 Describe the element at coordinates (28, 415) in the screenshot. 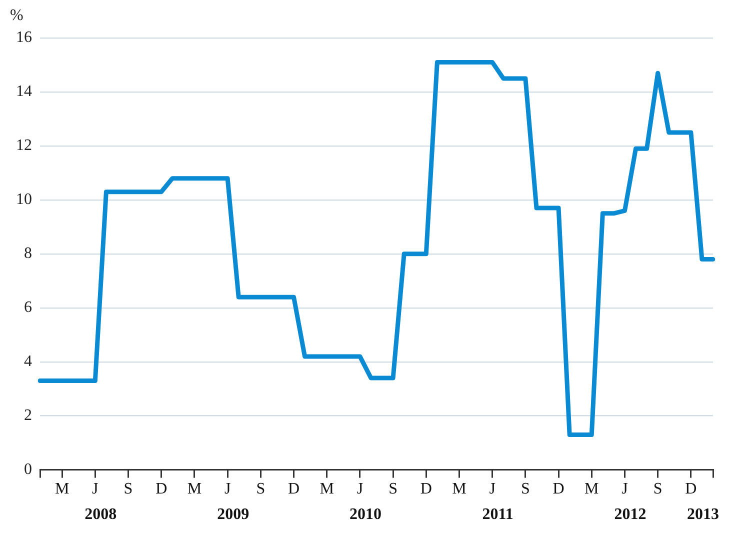

I see `y-tick-label: 2` at that location.